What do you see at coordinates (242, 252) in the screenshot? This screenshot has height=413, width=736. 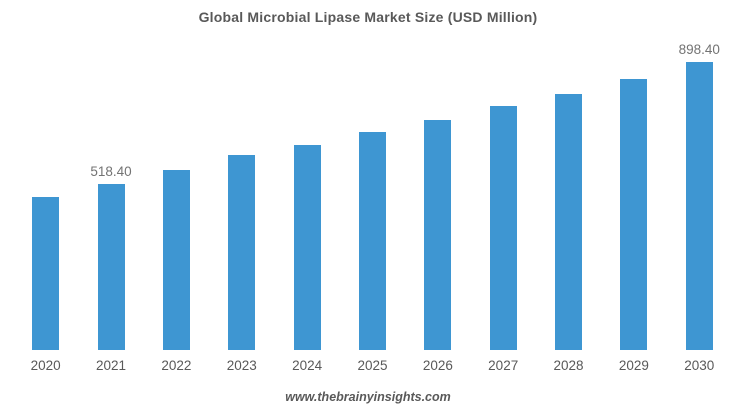 I see `bar-2023` at bounding box center [242, 252].